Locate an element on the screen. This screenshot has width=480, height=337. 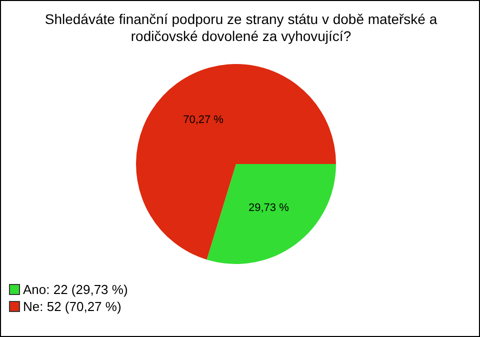
pie-slice is located at coordinates (271, 214).